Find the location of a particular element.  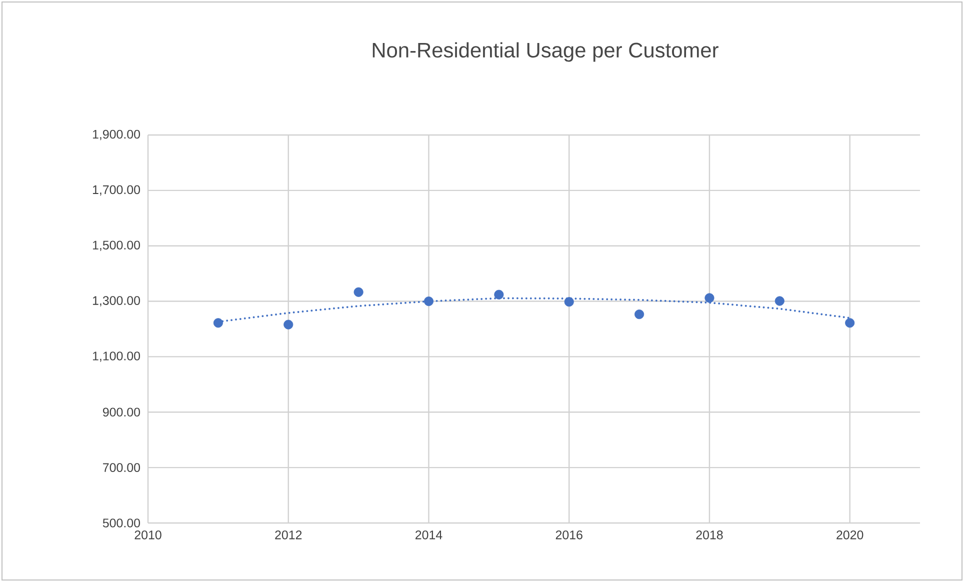

y-tick-label: 1,300.00 is located at coordinates (116, 301).